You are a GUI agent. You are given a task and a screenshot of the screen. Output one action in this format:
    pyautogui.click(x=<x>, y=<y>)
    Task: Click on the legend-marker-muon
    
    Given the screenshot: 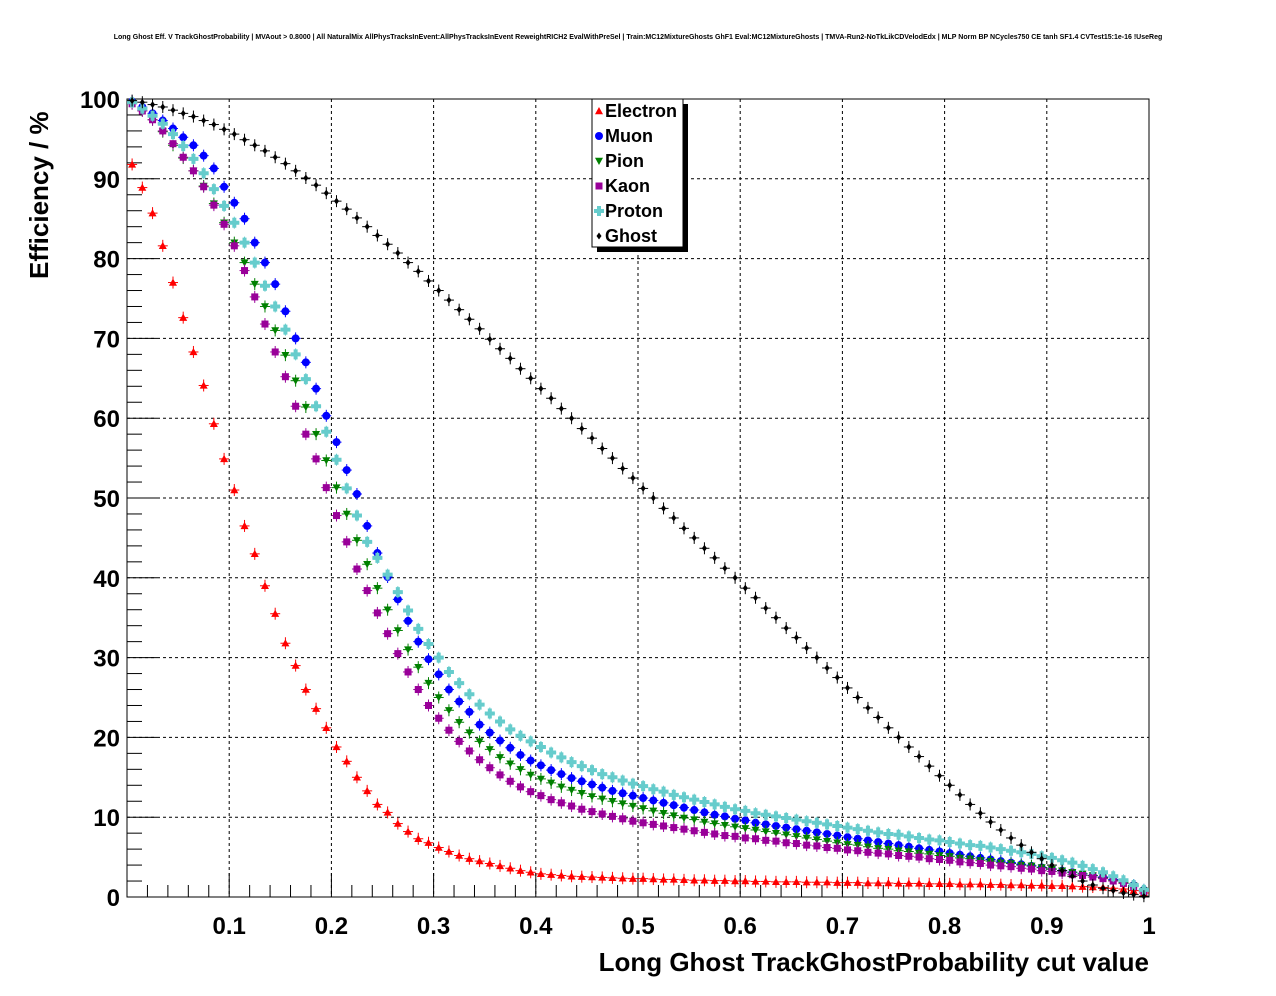 What is the action you would take?
    pyautogui.click(x=599, y=136)
    